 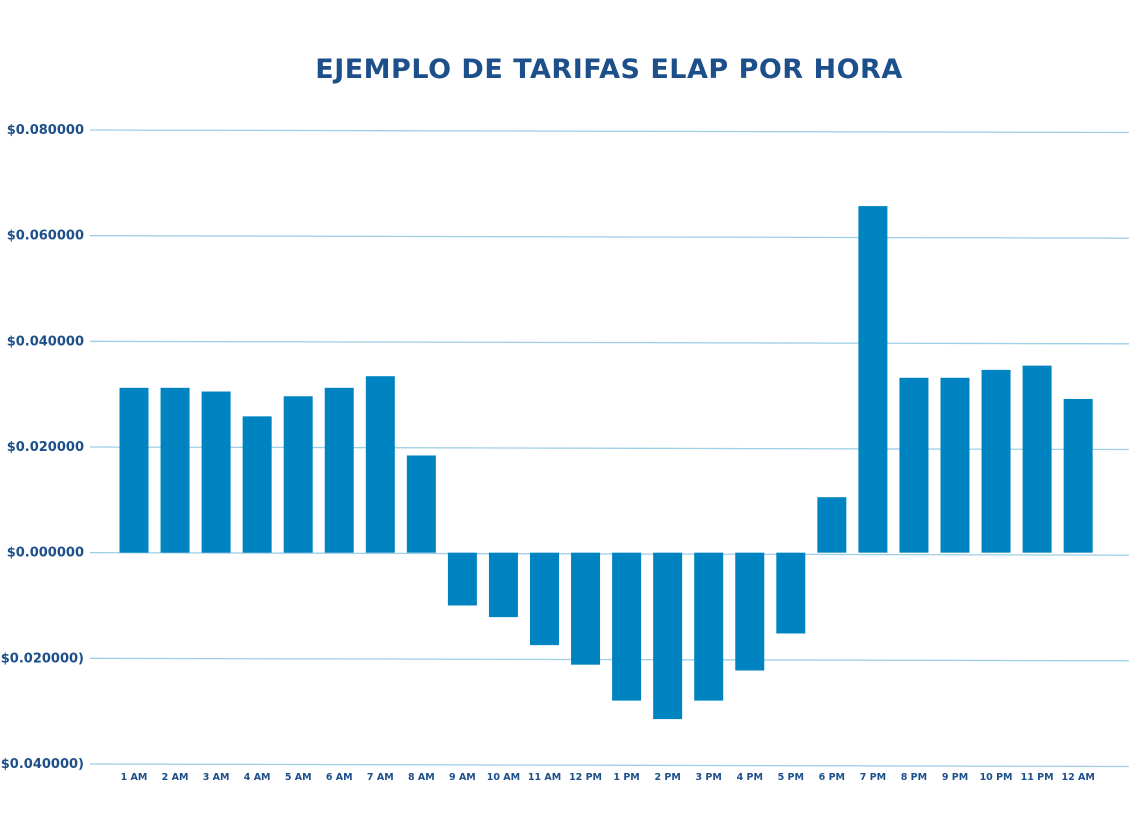 I want to click on x-tick-label: 5 PM, so click(x=791, y=777).